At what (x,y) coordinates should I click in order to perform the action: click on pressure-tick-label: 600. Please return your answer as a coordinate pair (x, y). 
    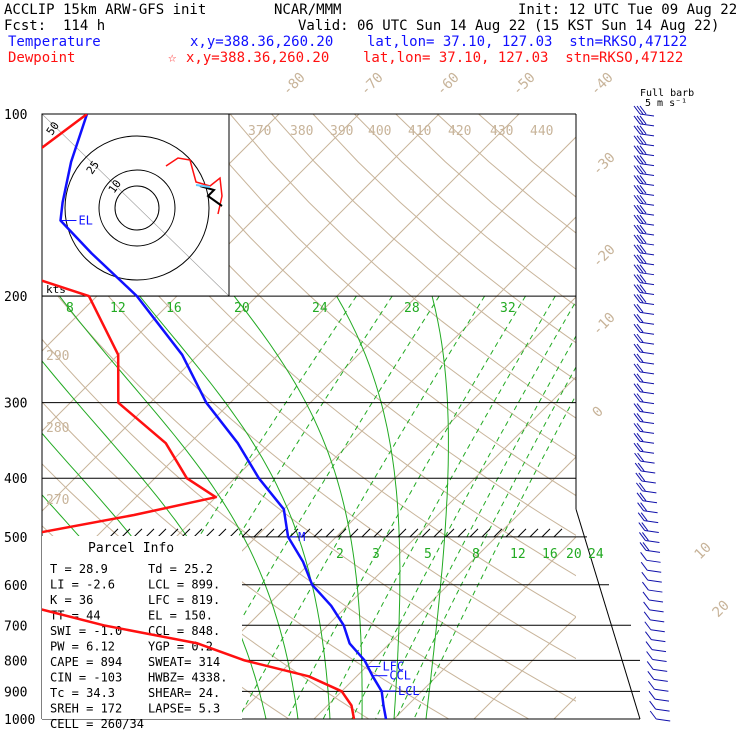
    Looking at the image, I should click on (15, 586).